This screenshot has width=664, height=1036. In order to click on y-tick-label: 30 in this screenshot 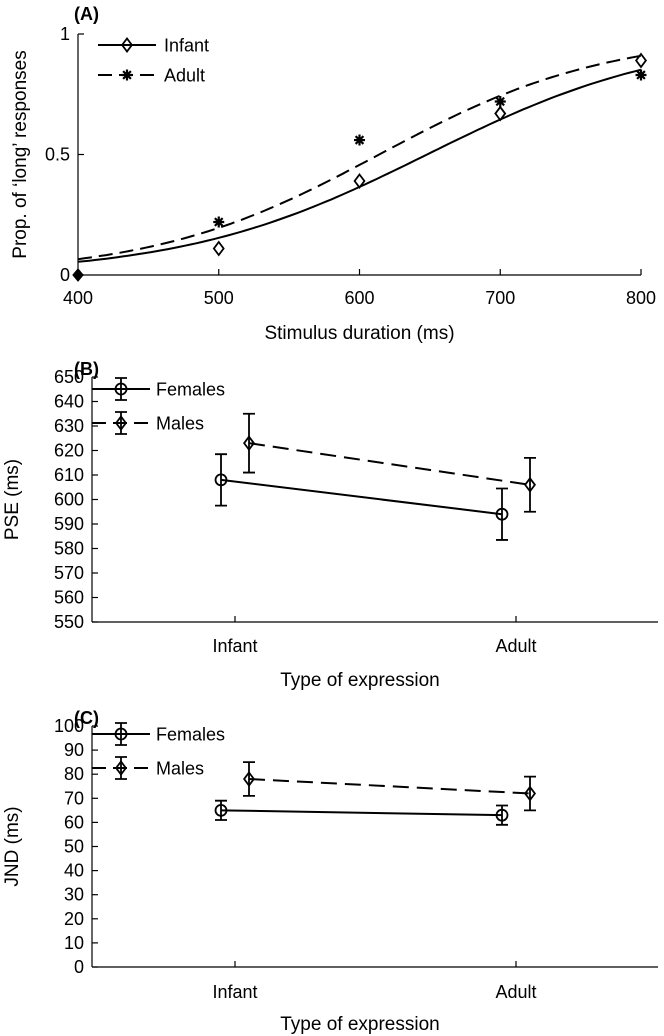, I will do `click(74, 895)`.